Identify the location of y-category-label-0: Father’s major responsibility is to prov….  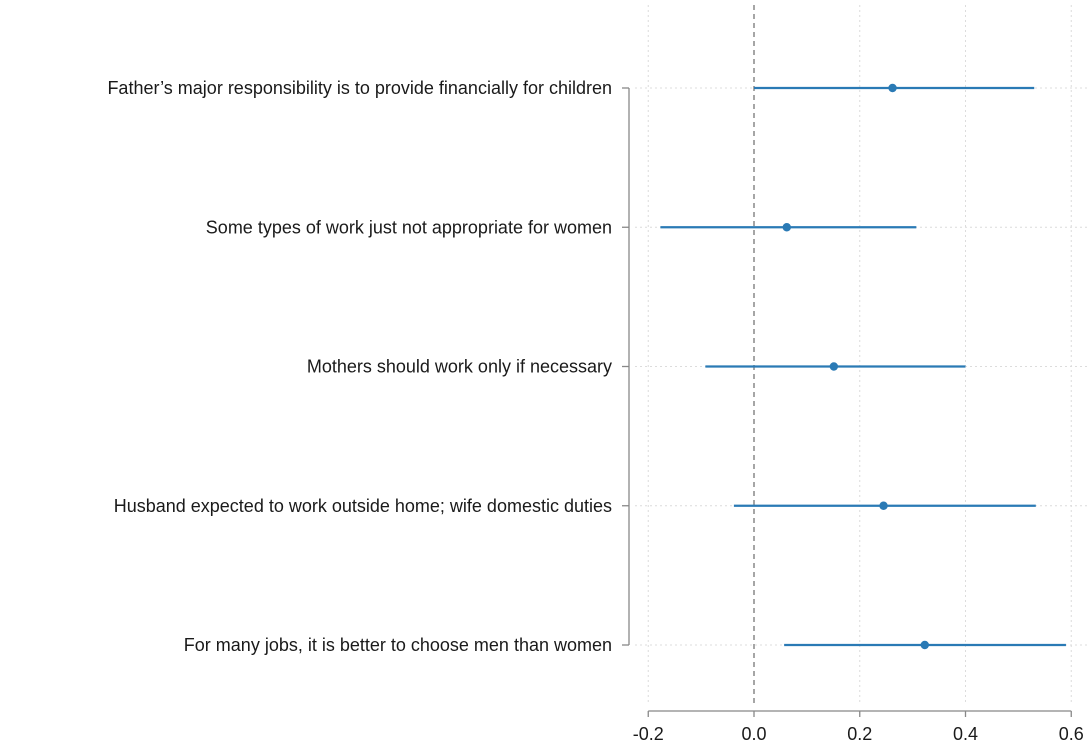
(359, 88).